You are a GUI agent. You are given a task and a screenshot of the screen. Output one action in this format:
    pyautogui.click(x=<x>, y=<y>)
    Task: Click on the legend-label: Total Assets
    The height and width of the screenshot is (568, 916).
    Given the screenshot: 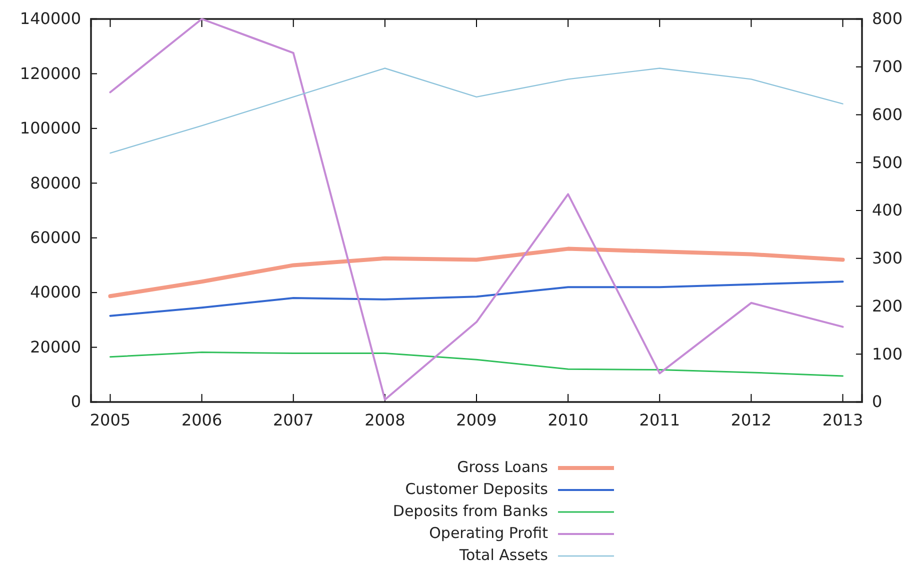 What is the action you would take?
    pyautogui.click(x=503, y=555)
    